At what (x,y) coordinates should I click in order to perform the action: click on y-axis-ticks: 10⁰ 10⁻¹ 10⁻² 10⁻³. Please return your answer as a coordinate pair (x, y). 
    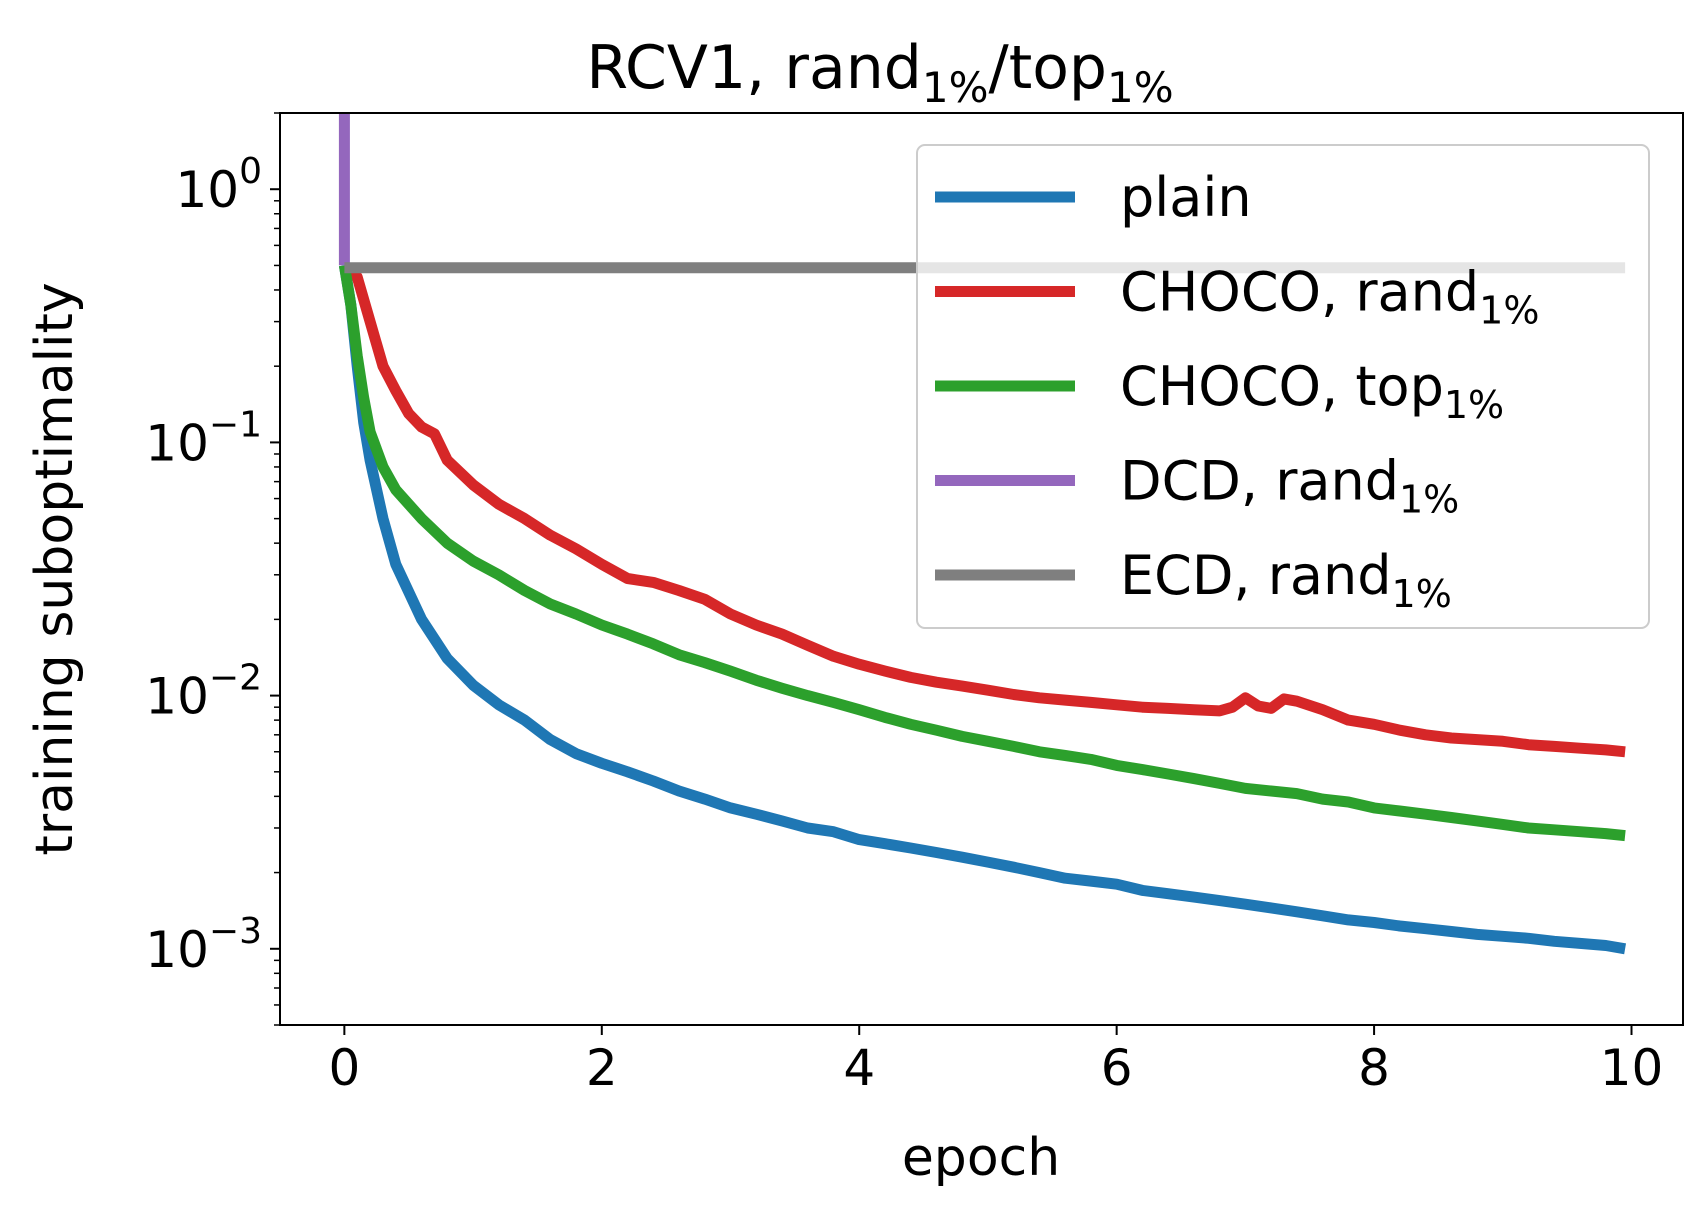
    Looking at the image, I should click on (212, 569).